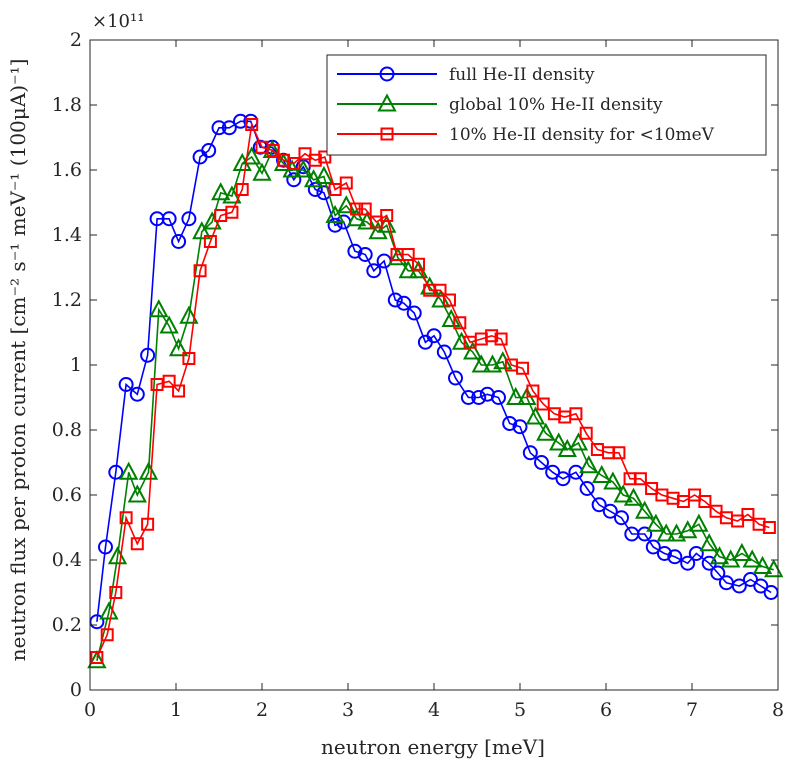 Image resolution: width=789 pixels, height=767 pixels. I want to click on y-tick-label: 1.6, so click(67, 170).